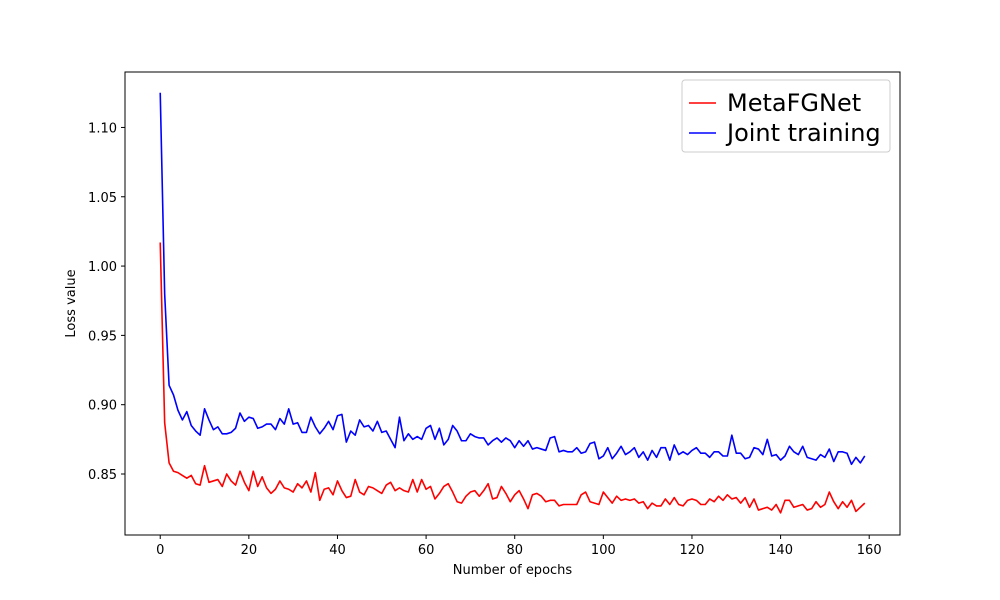  Describe the element at coordinates (692, 550) in the screenshot. I see `x-tick-label: 120` at that location.